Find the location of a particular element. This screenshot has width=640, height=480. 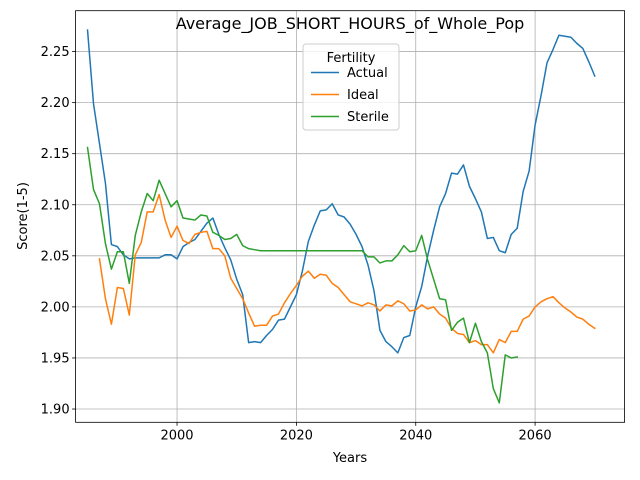

legend: Fertility Actual Ideal Sterile is located at coordinates (351, 87).